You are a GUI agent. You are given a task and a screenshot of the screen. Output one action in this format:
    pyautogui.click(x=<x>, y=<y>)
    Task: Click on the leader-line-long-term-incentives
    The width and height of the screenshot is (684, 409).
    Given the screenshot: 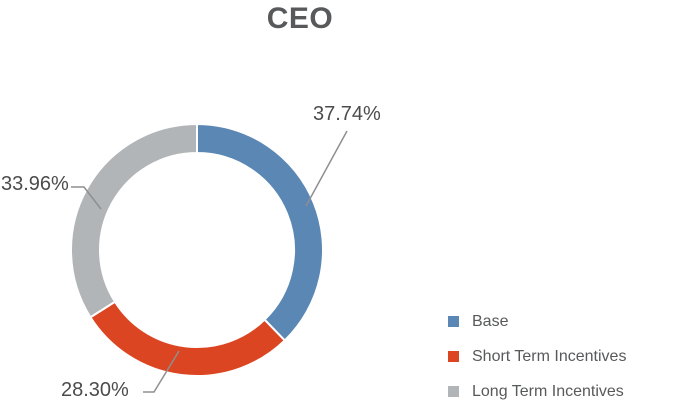 What is the action you would take?
    pyautogui.click(x=86, y=198)
    